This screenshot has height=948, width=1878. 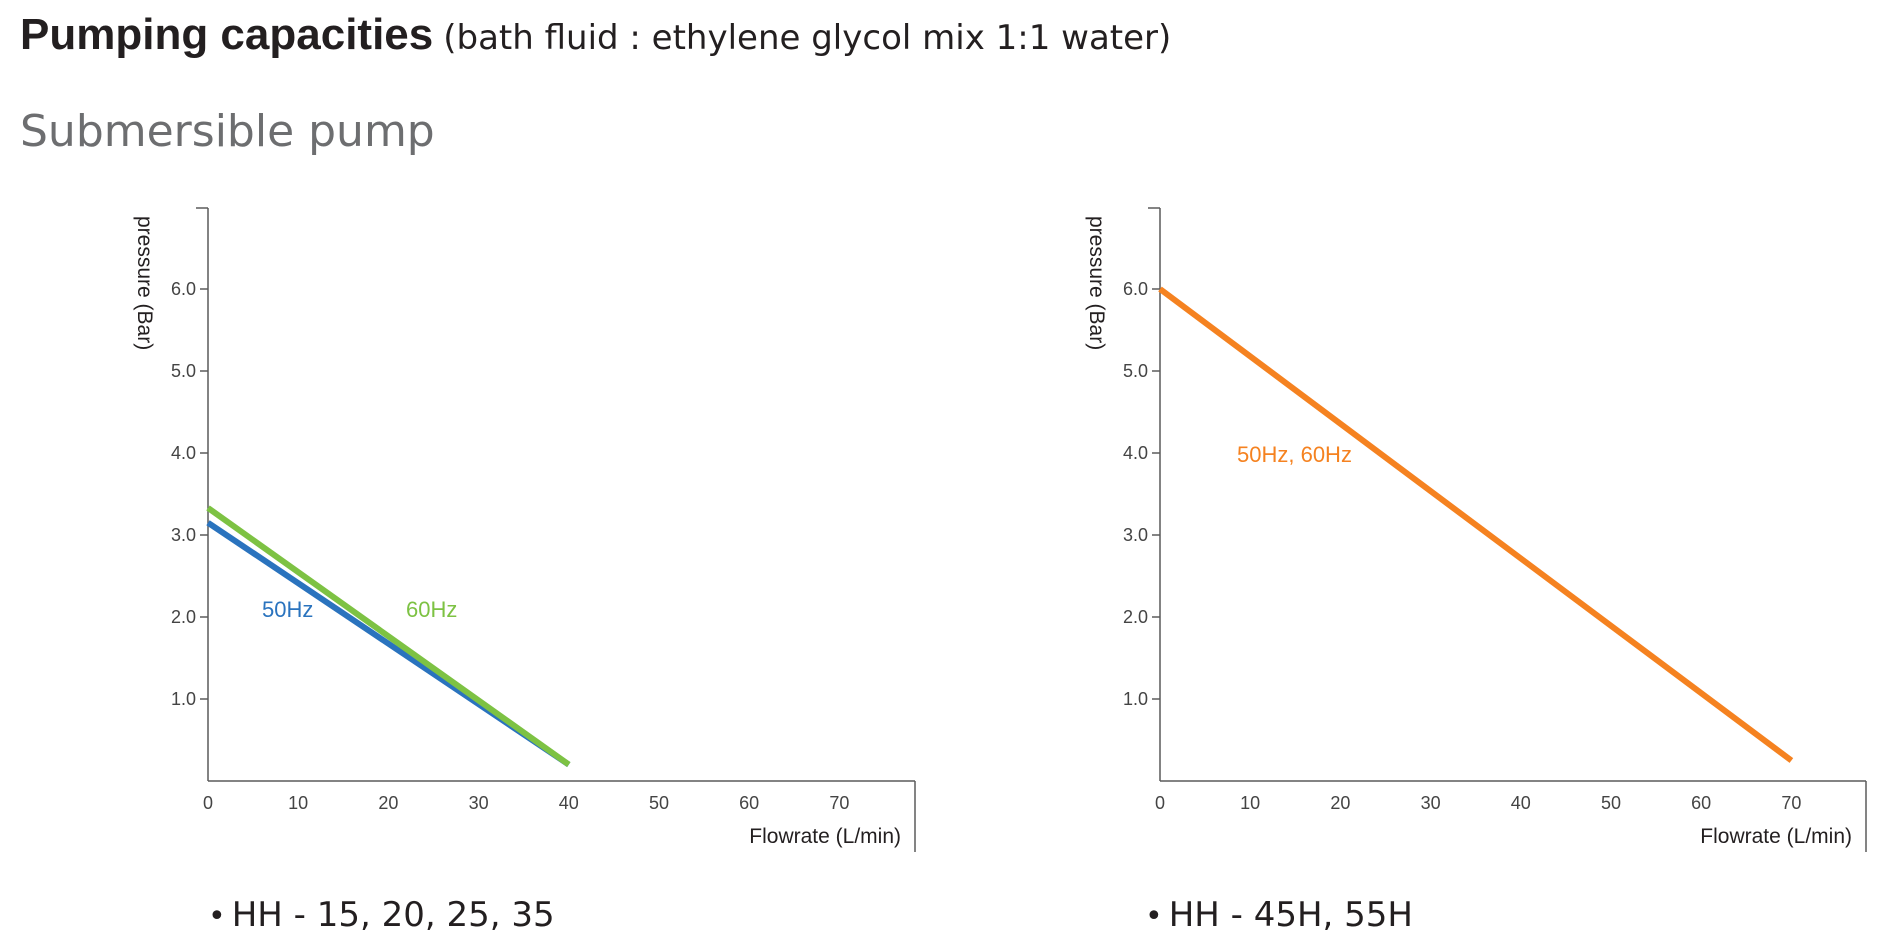 What do you see at coordinates (388, 636) in the screenshot?
I see `series-line-60hz` at bounding box center [388, 636].